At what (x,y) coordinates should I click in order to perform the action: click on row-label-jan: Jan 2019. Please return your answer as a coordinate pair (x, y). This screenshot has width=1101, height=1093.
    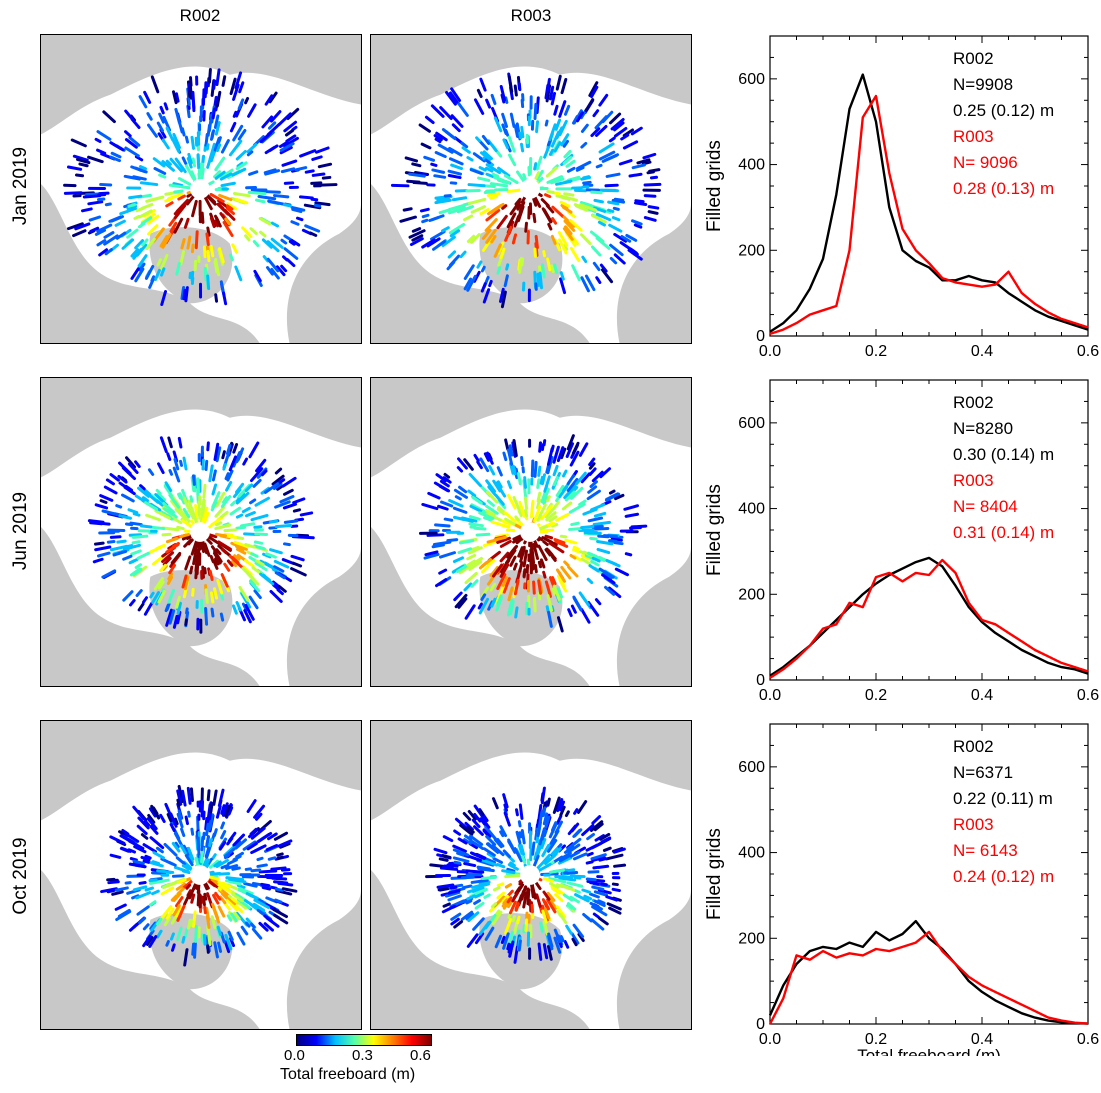
    Looking at the image, I should click on (20, 186).